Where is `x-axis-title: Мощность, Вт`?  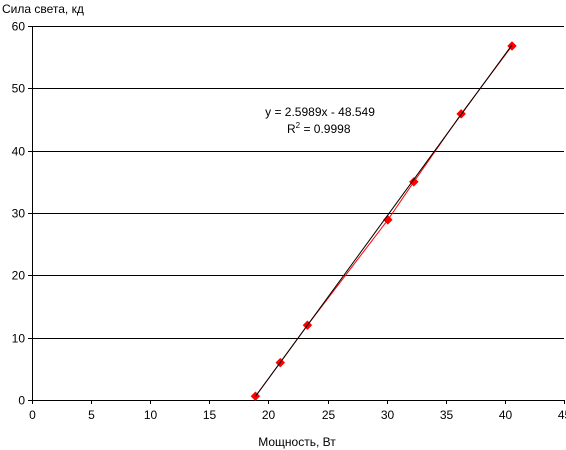
x-axis-title: Мощность, Вт is located at coordinates (297, 442).